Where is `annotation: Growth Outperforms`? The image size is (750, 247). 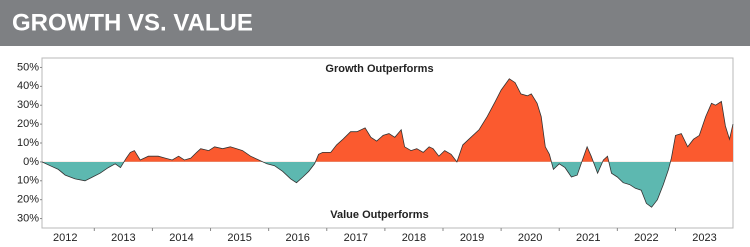
annotation: Growth Outperforms is located at coordinates (379, 69).